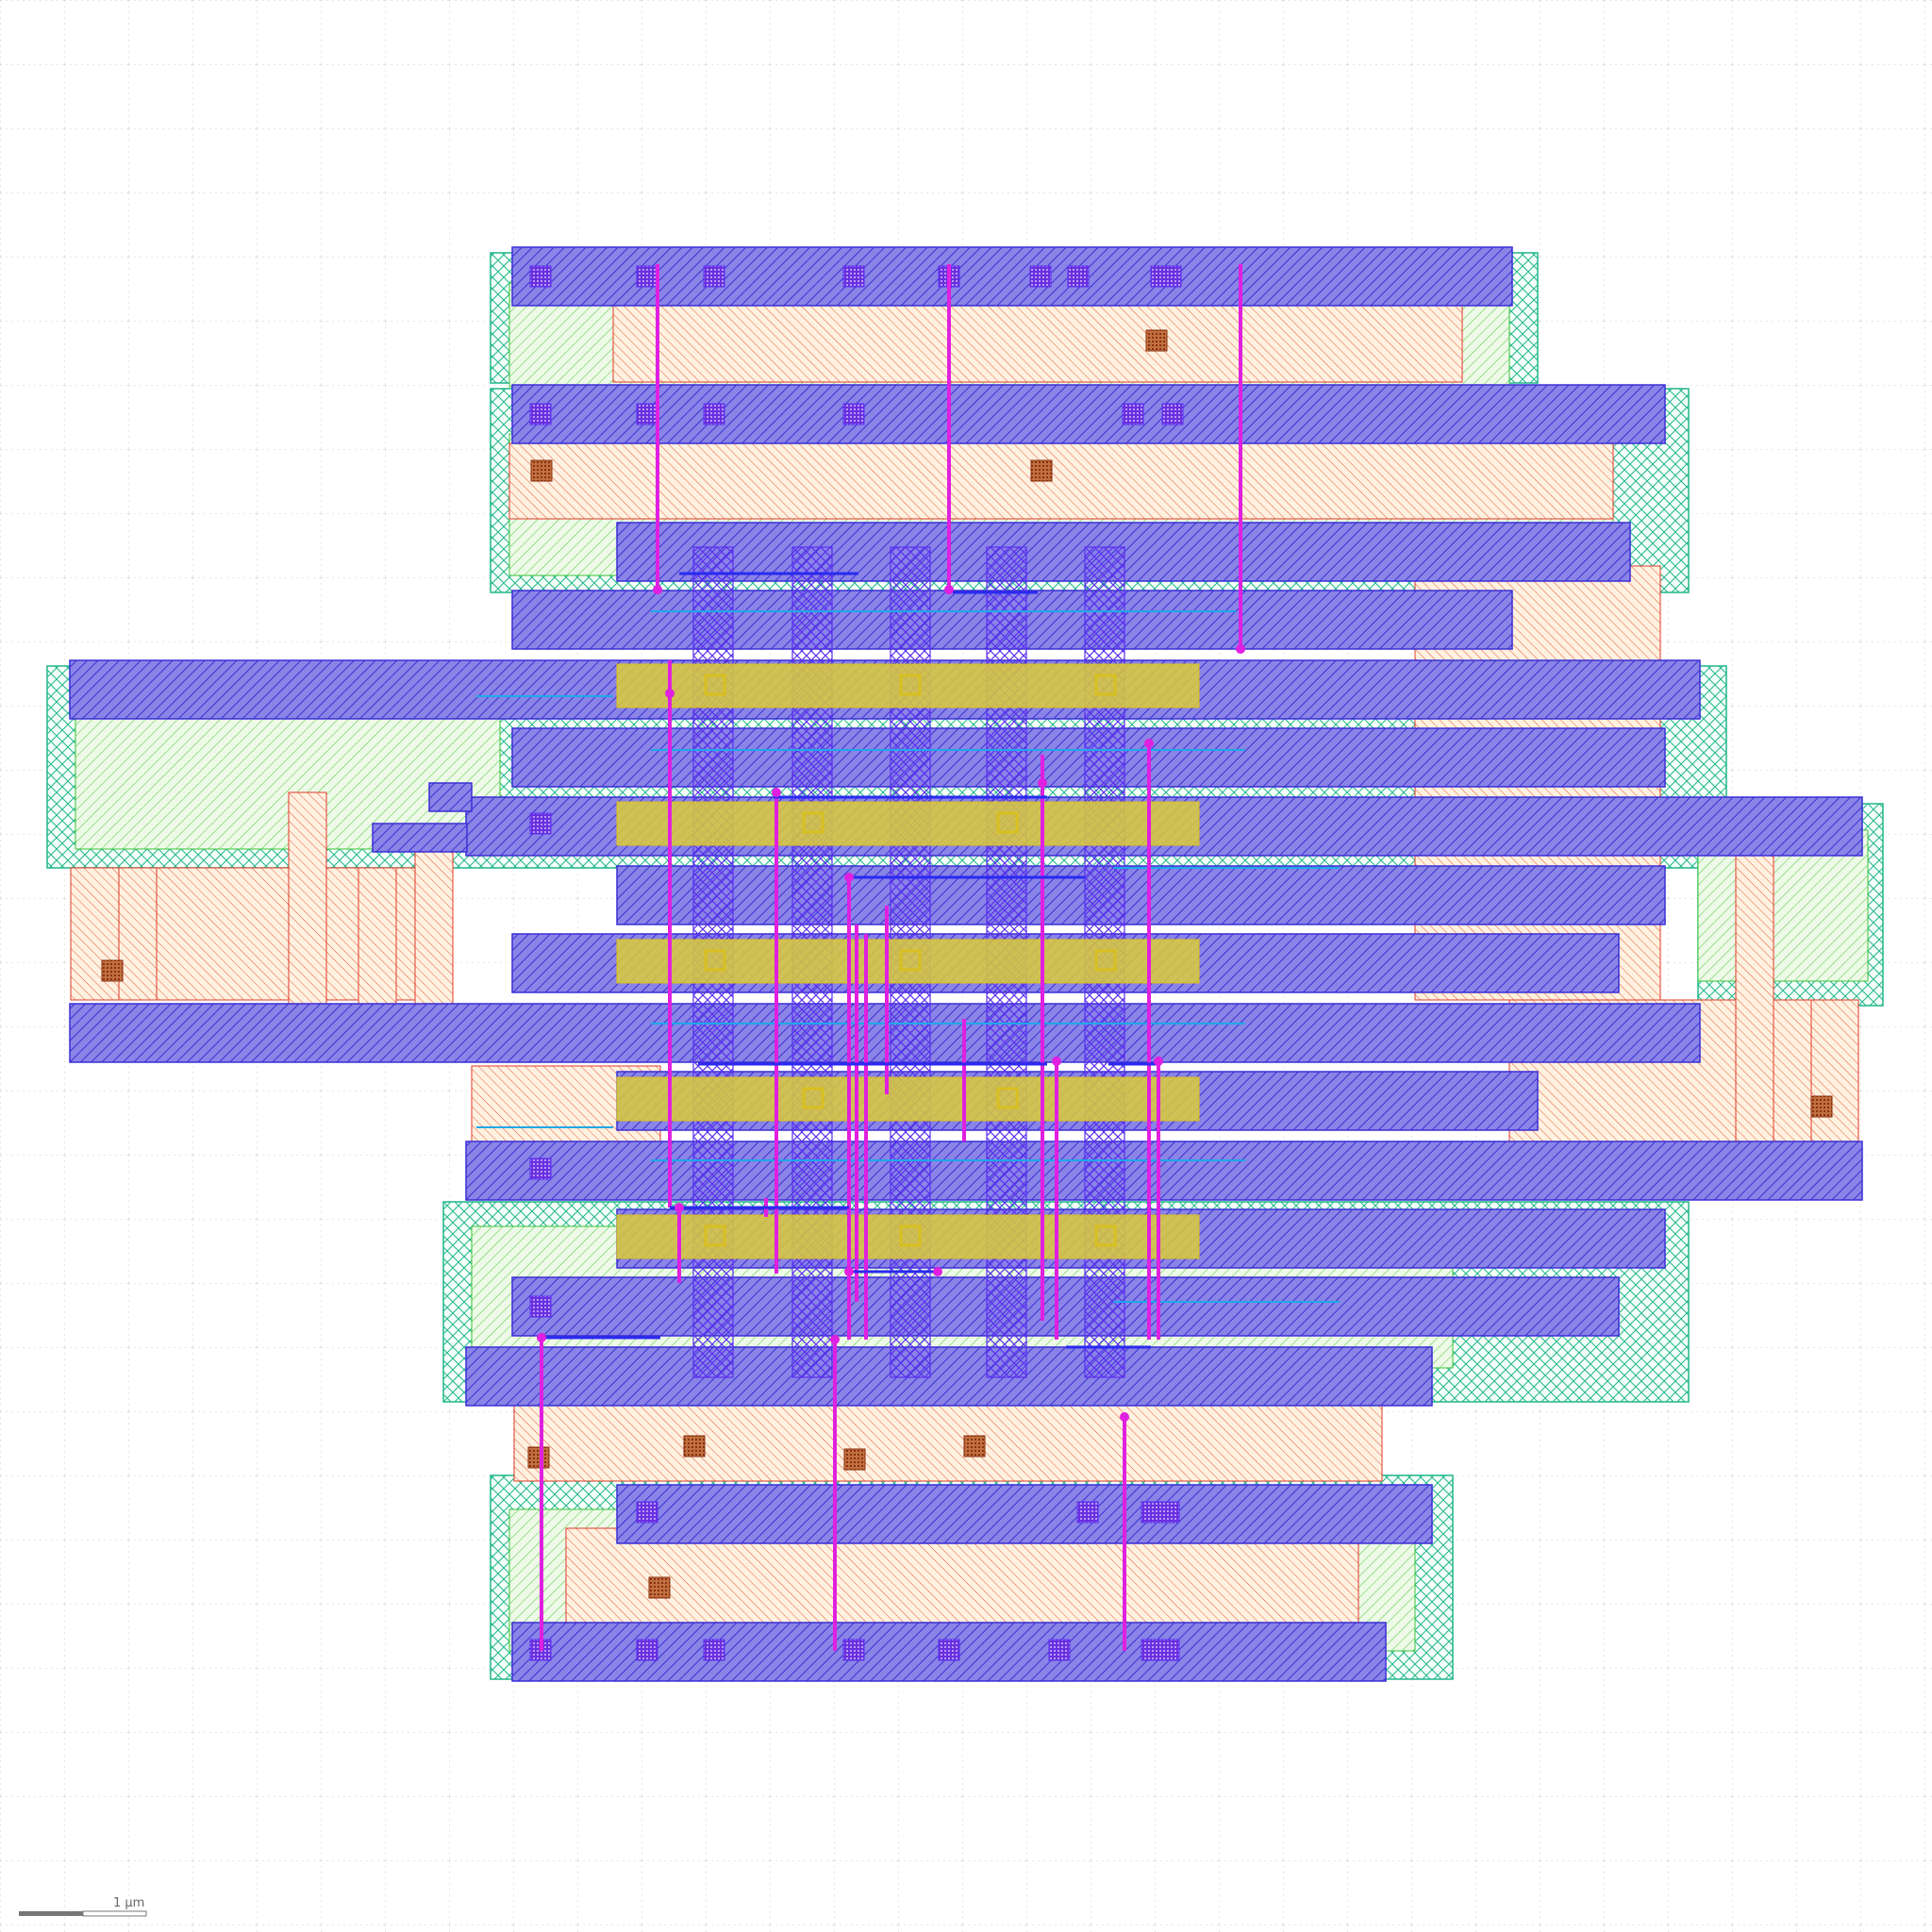  I want to click on gate-contacts, so click(910, 960).